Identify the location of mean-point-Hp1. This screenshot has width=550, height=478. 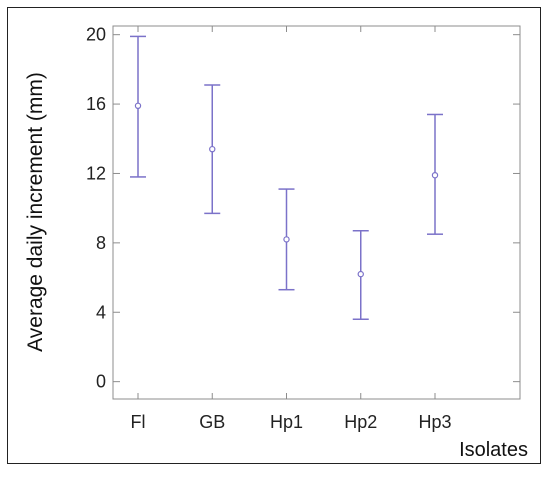
(286, 239).